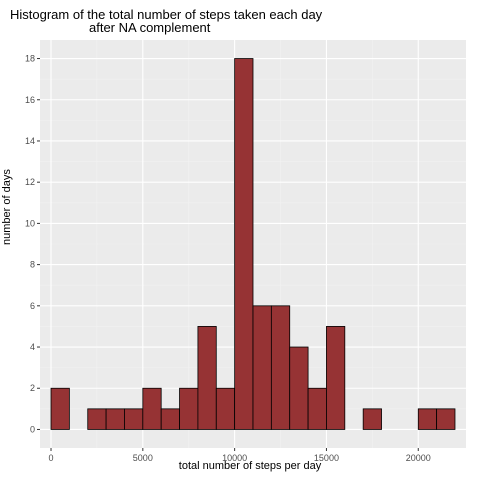 The height and width of the screenshot is (480, 480). Describe the element at coordinates (30, 223) in the screenshot. I see `y-tick-label: 10` at that location.